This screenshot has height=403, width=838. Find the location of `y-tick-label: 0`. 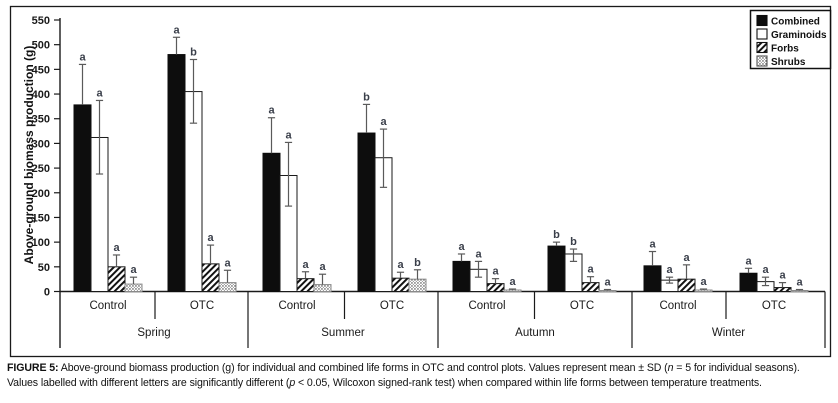

y-tick-label: 0 is located at coordinates (47, 293).